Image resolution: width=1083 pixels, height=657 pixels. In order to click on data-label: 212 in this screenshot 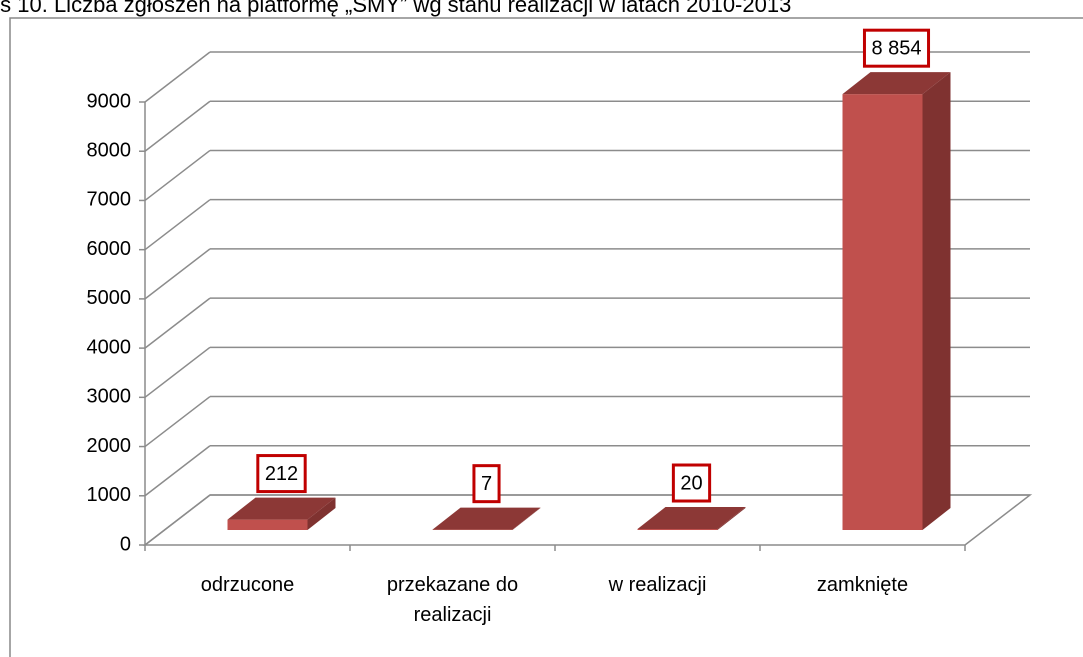, I will do `click(281, 474)`.